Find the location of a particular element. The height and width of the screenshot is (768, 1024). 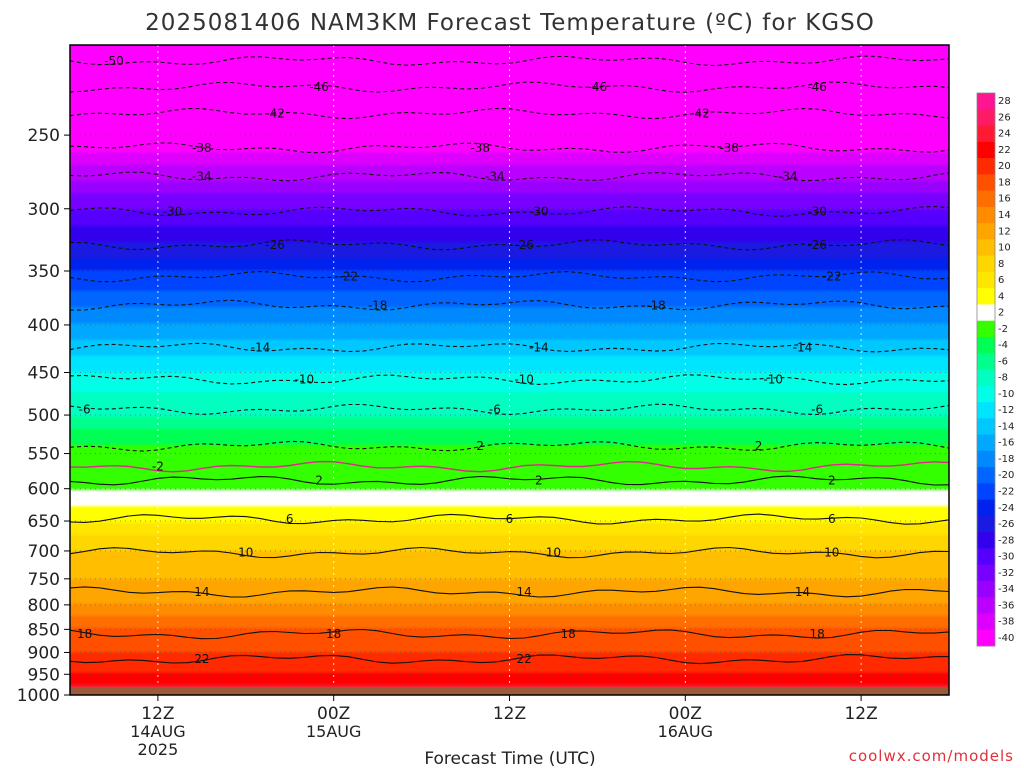

contour-label: -14 is located at coordinates (803, 348).